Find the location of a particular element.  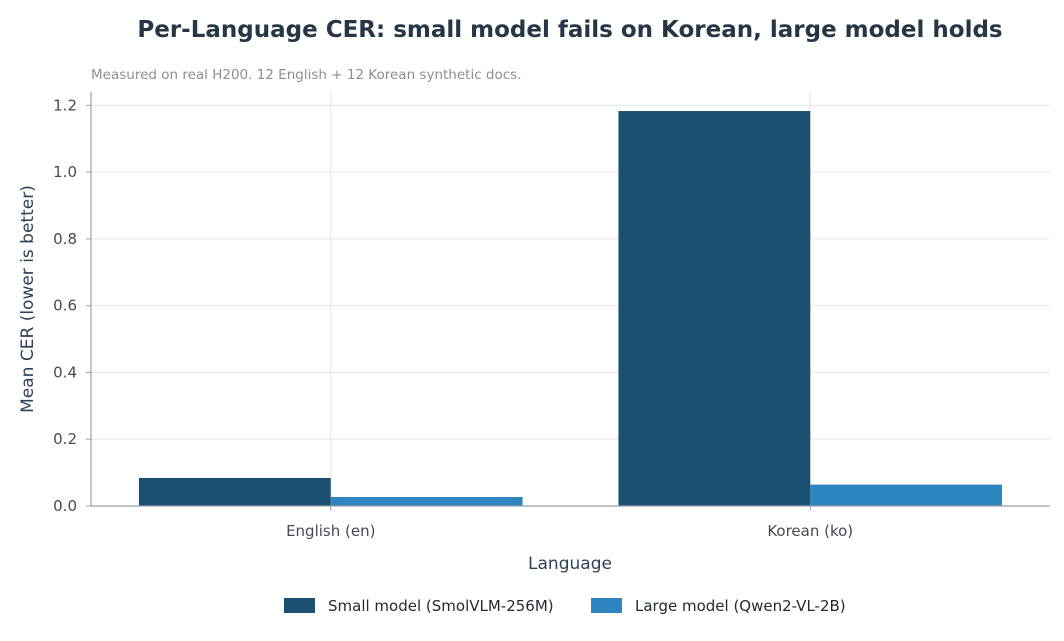

x-tick-label: English (en) is located at coordinates (330, 531).